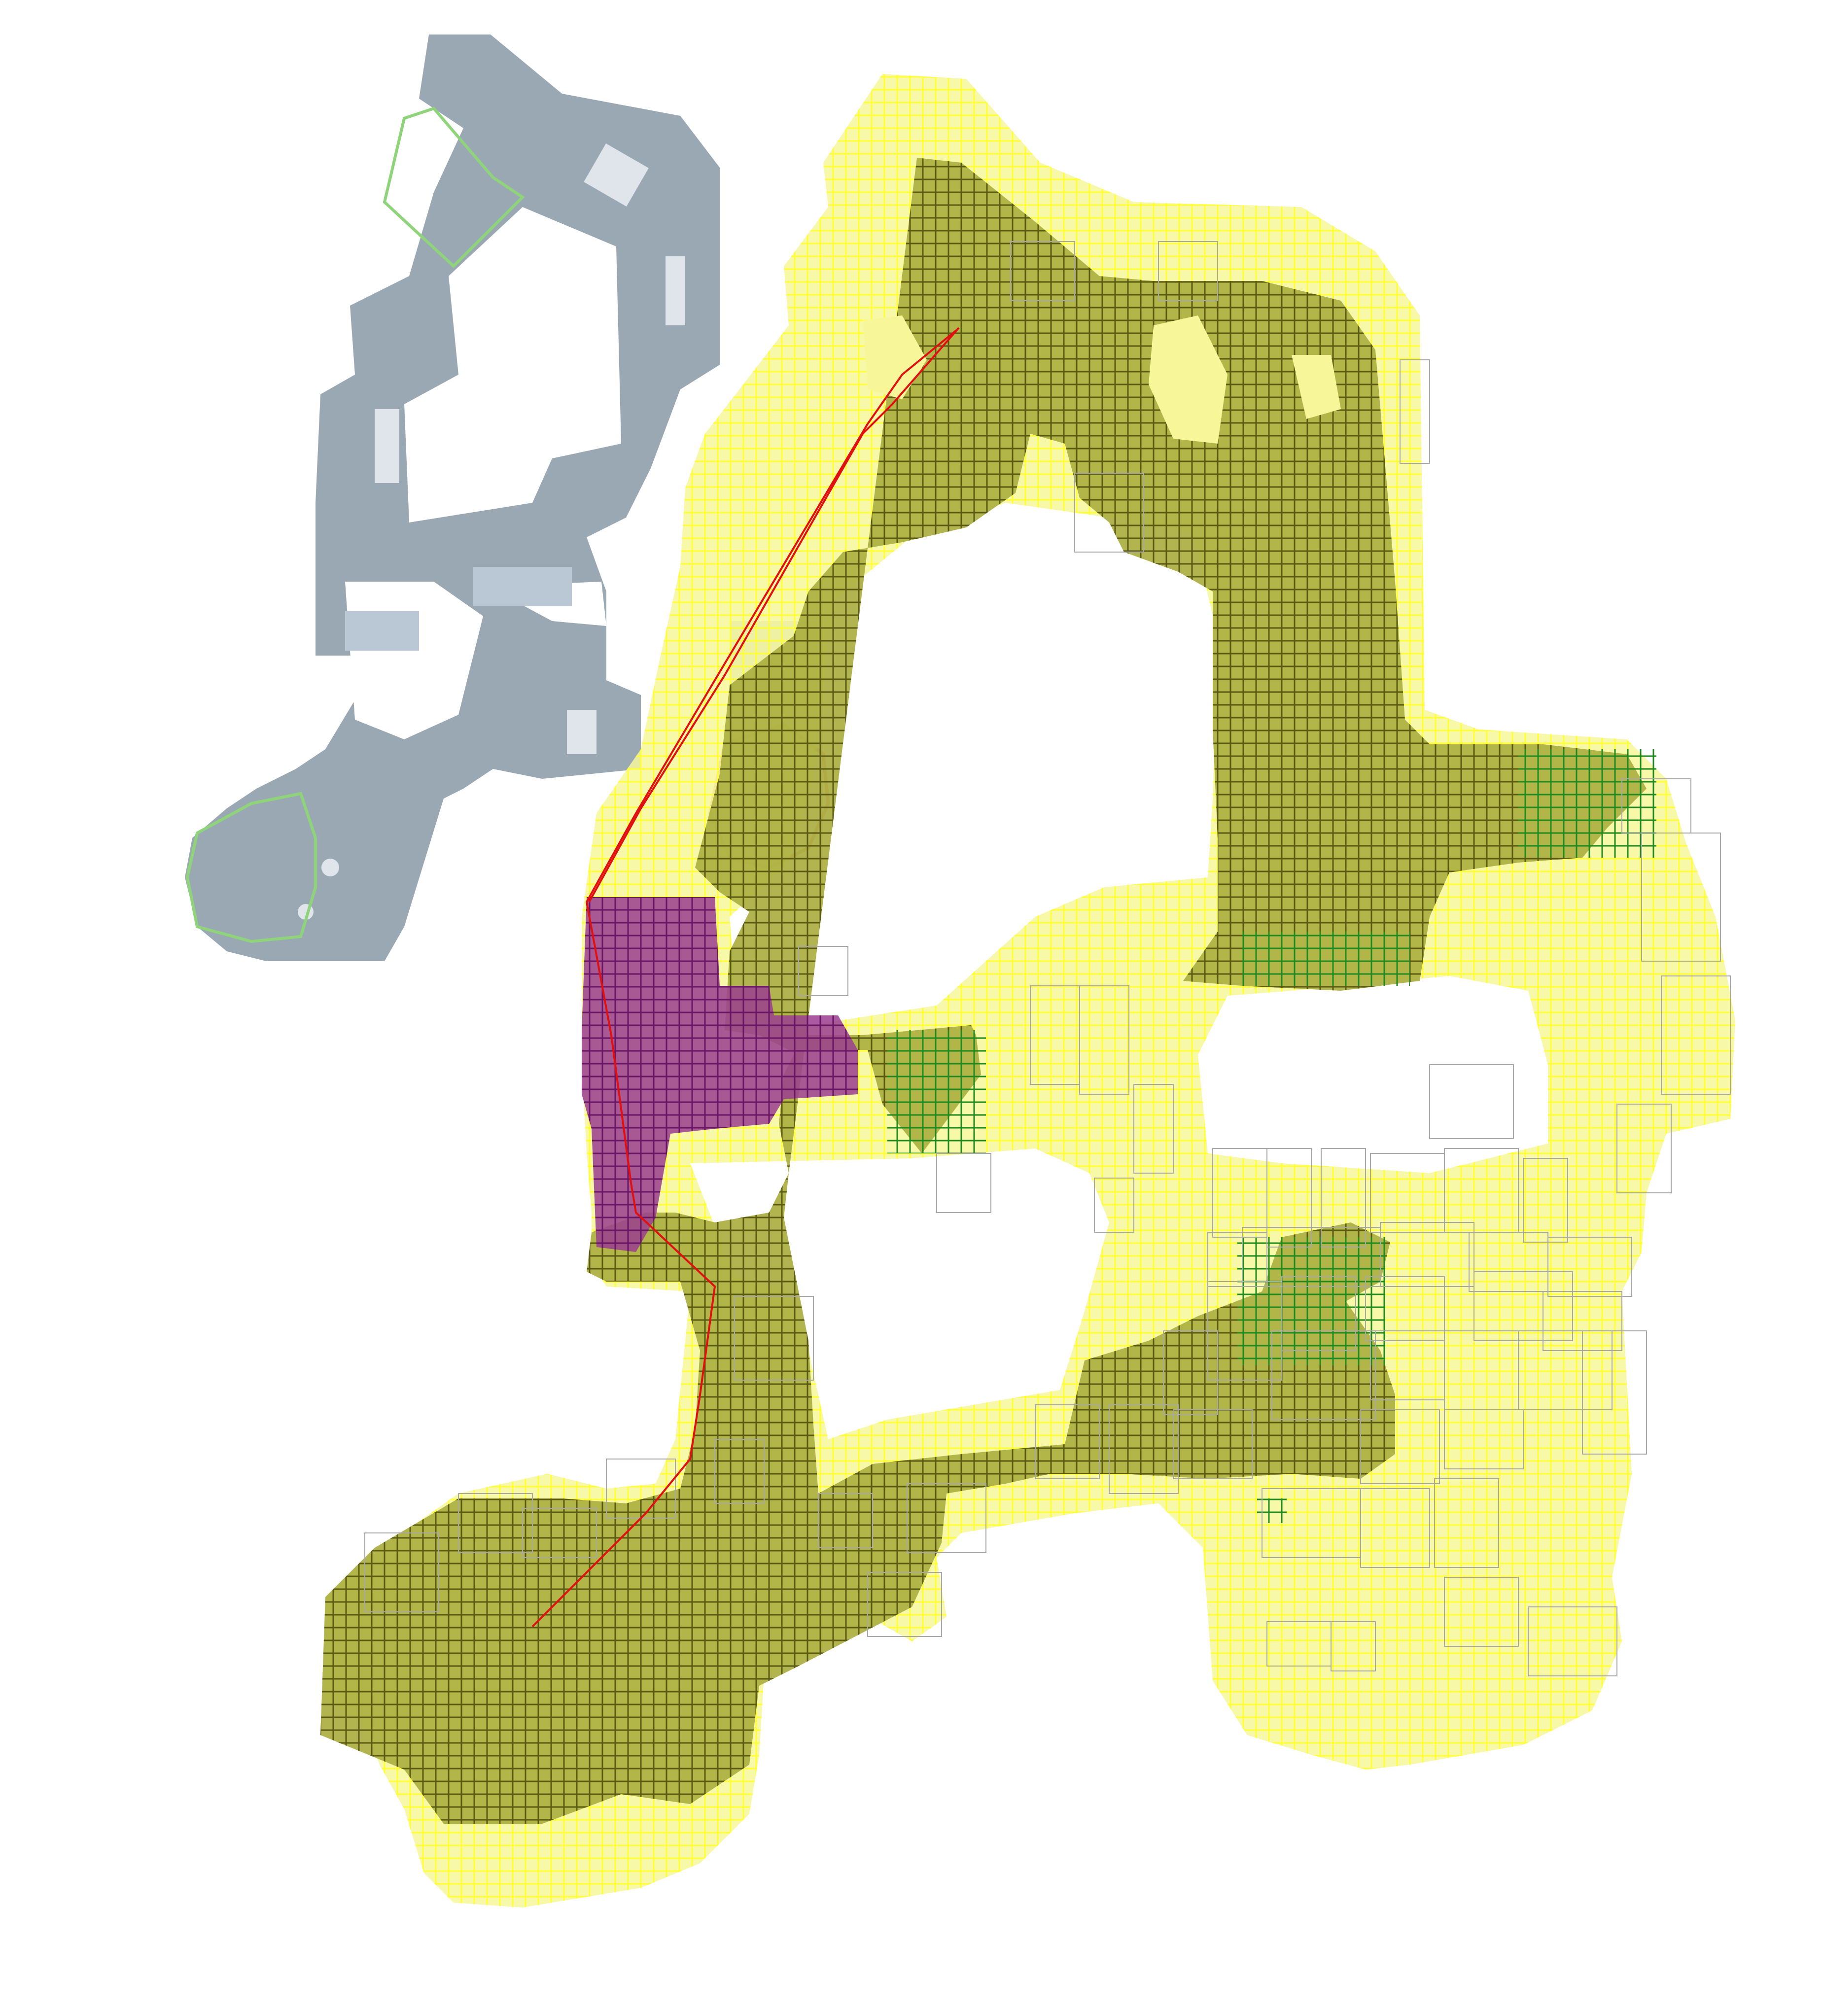  What do you see at coordinates (251, 868) in the screenshot?
I see `spawn-outline-t` at bounding box center [251, 868].